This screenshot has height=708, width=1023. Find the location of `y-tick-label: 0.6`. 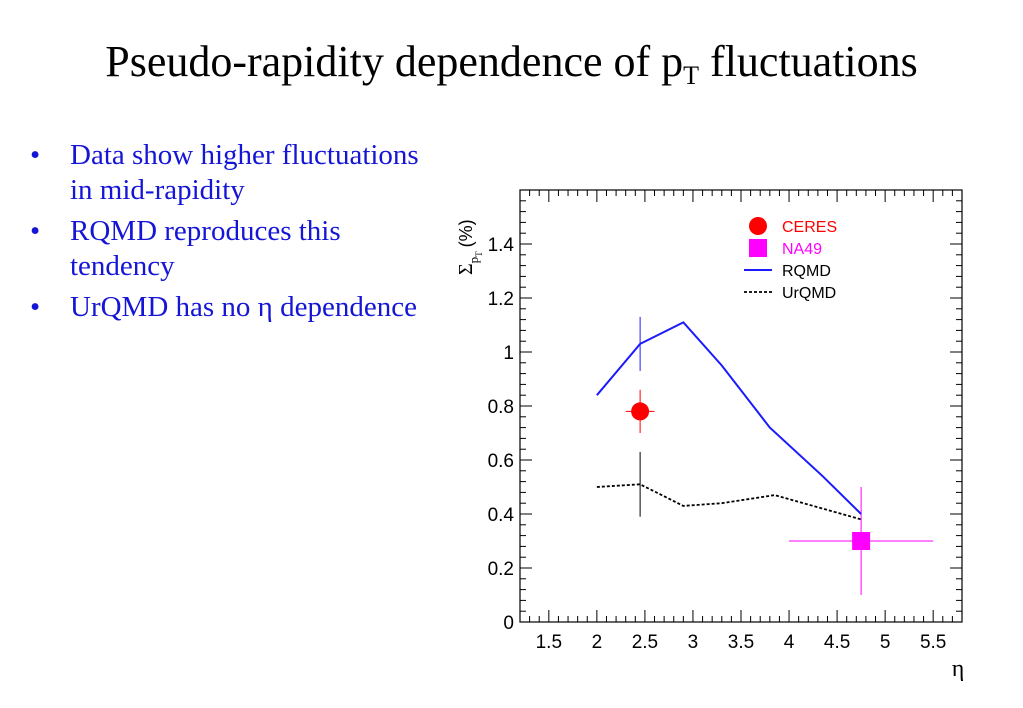

y-tick-label: 0.6 is located at coordinates (501, 461).